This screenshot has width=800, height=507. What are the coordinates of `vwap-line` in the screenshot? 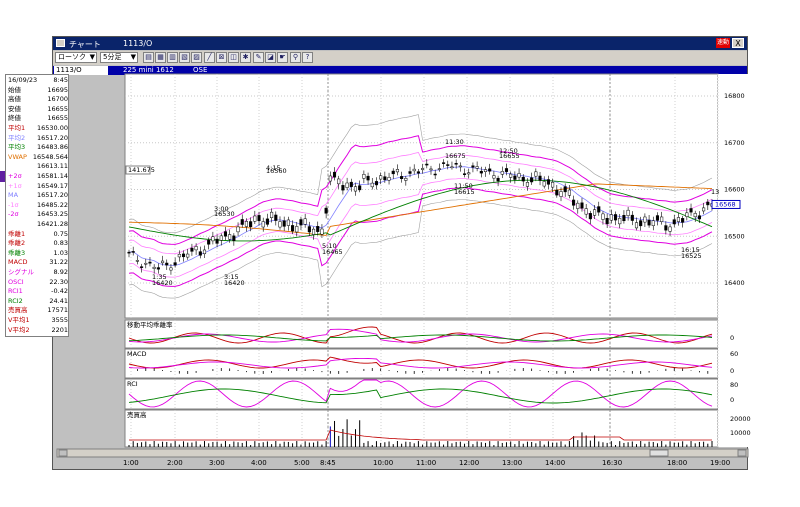 It's located at (420, 209).